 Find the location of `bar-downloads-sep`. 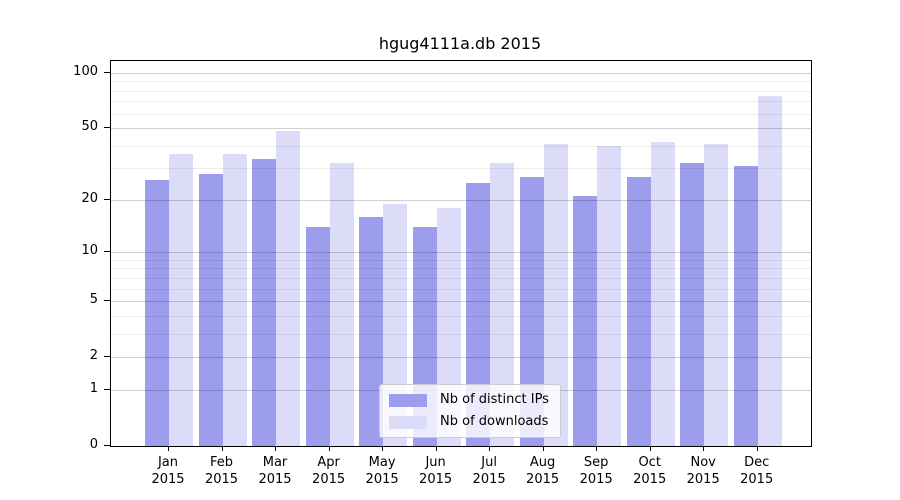

bar-downloads-sep is located at coordinates (609, 295).